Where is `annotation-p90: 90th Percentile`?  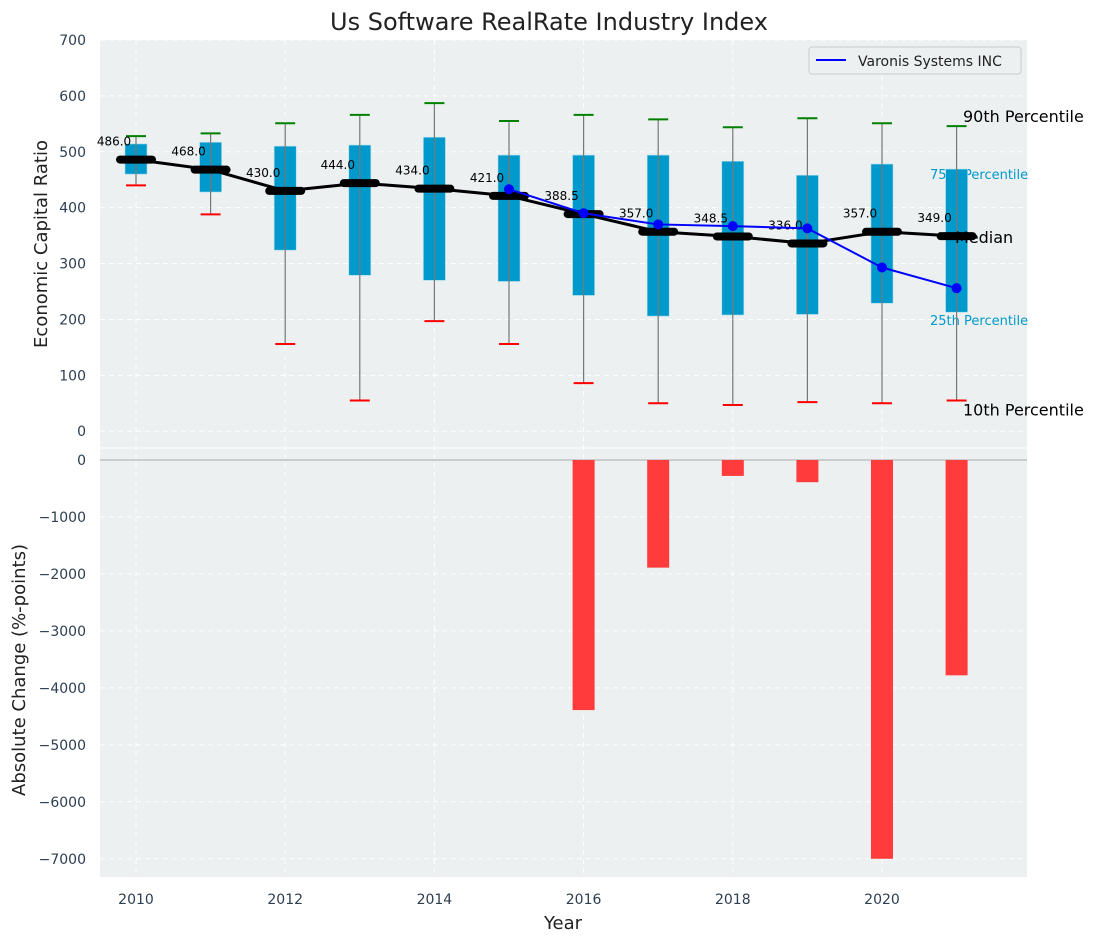
annotation-p90: 90th Percentile is located at coordinates (1023, 116).